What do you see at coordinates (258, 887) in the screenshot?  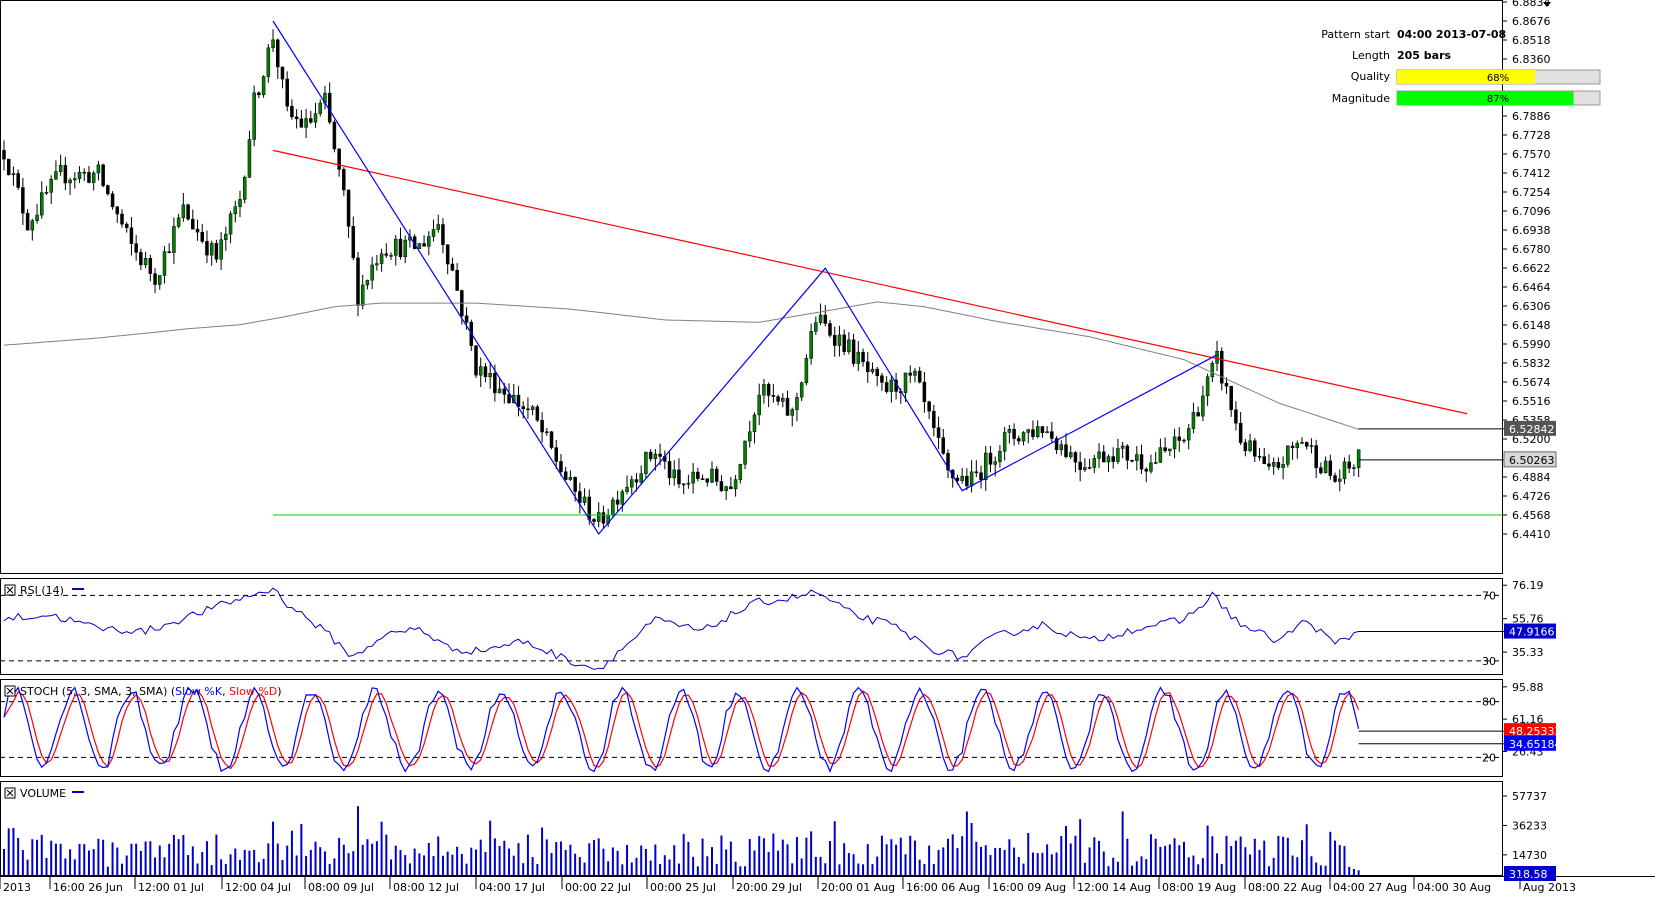 I see `time-tick-label: 12:00 04 Jul` at bounding box center [258, 887].